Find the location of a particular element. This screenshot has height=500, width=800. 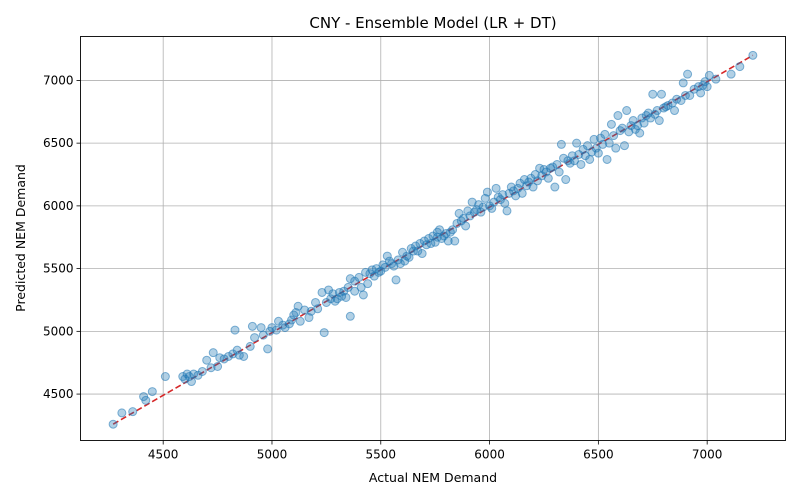

x-tick-label: 6500 is located at coordinates (598, 455).